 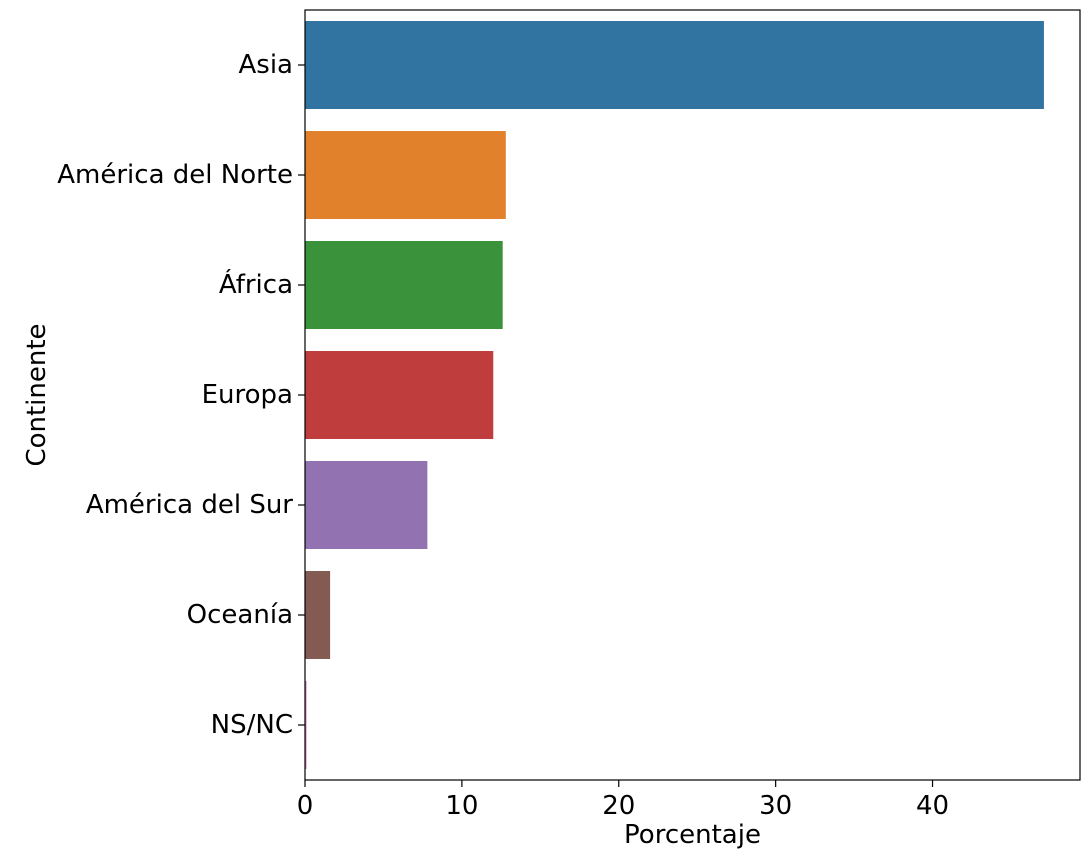 What do you see at coordinates (252, 725) in the screenshot?
I see `y-tick-label: NS/NC` at bounding box center [252, 725].